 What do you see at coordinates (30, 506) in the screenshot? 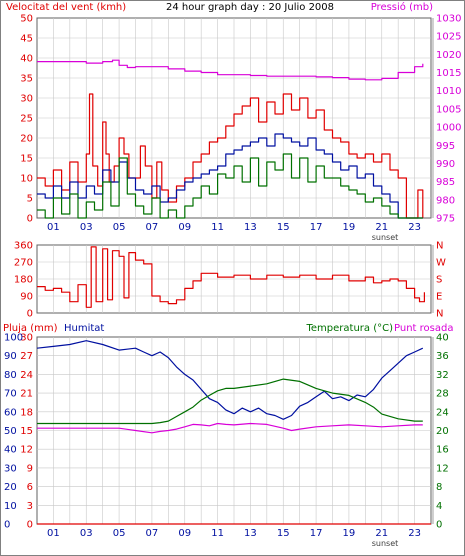
I see `y-tick-label-left: 3` at bounding box center [30, 506].